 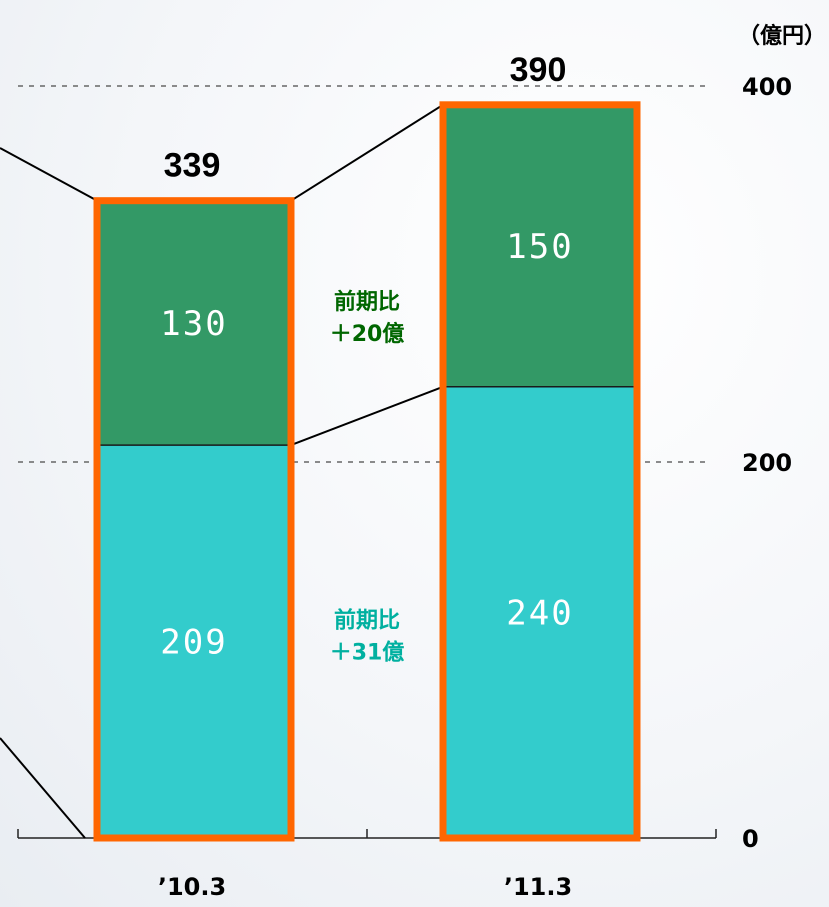 I want to click on category-label-1: ’11.3, so click(x=538, y=887).